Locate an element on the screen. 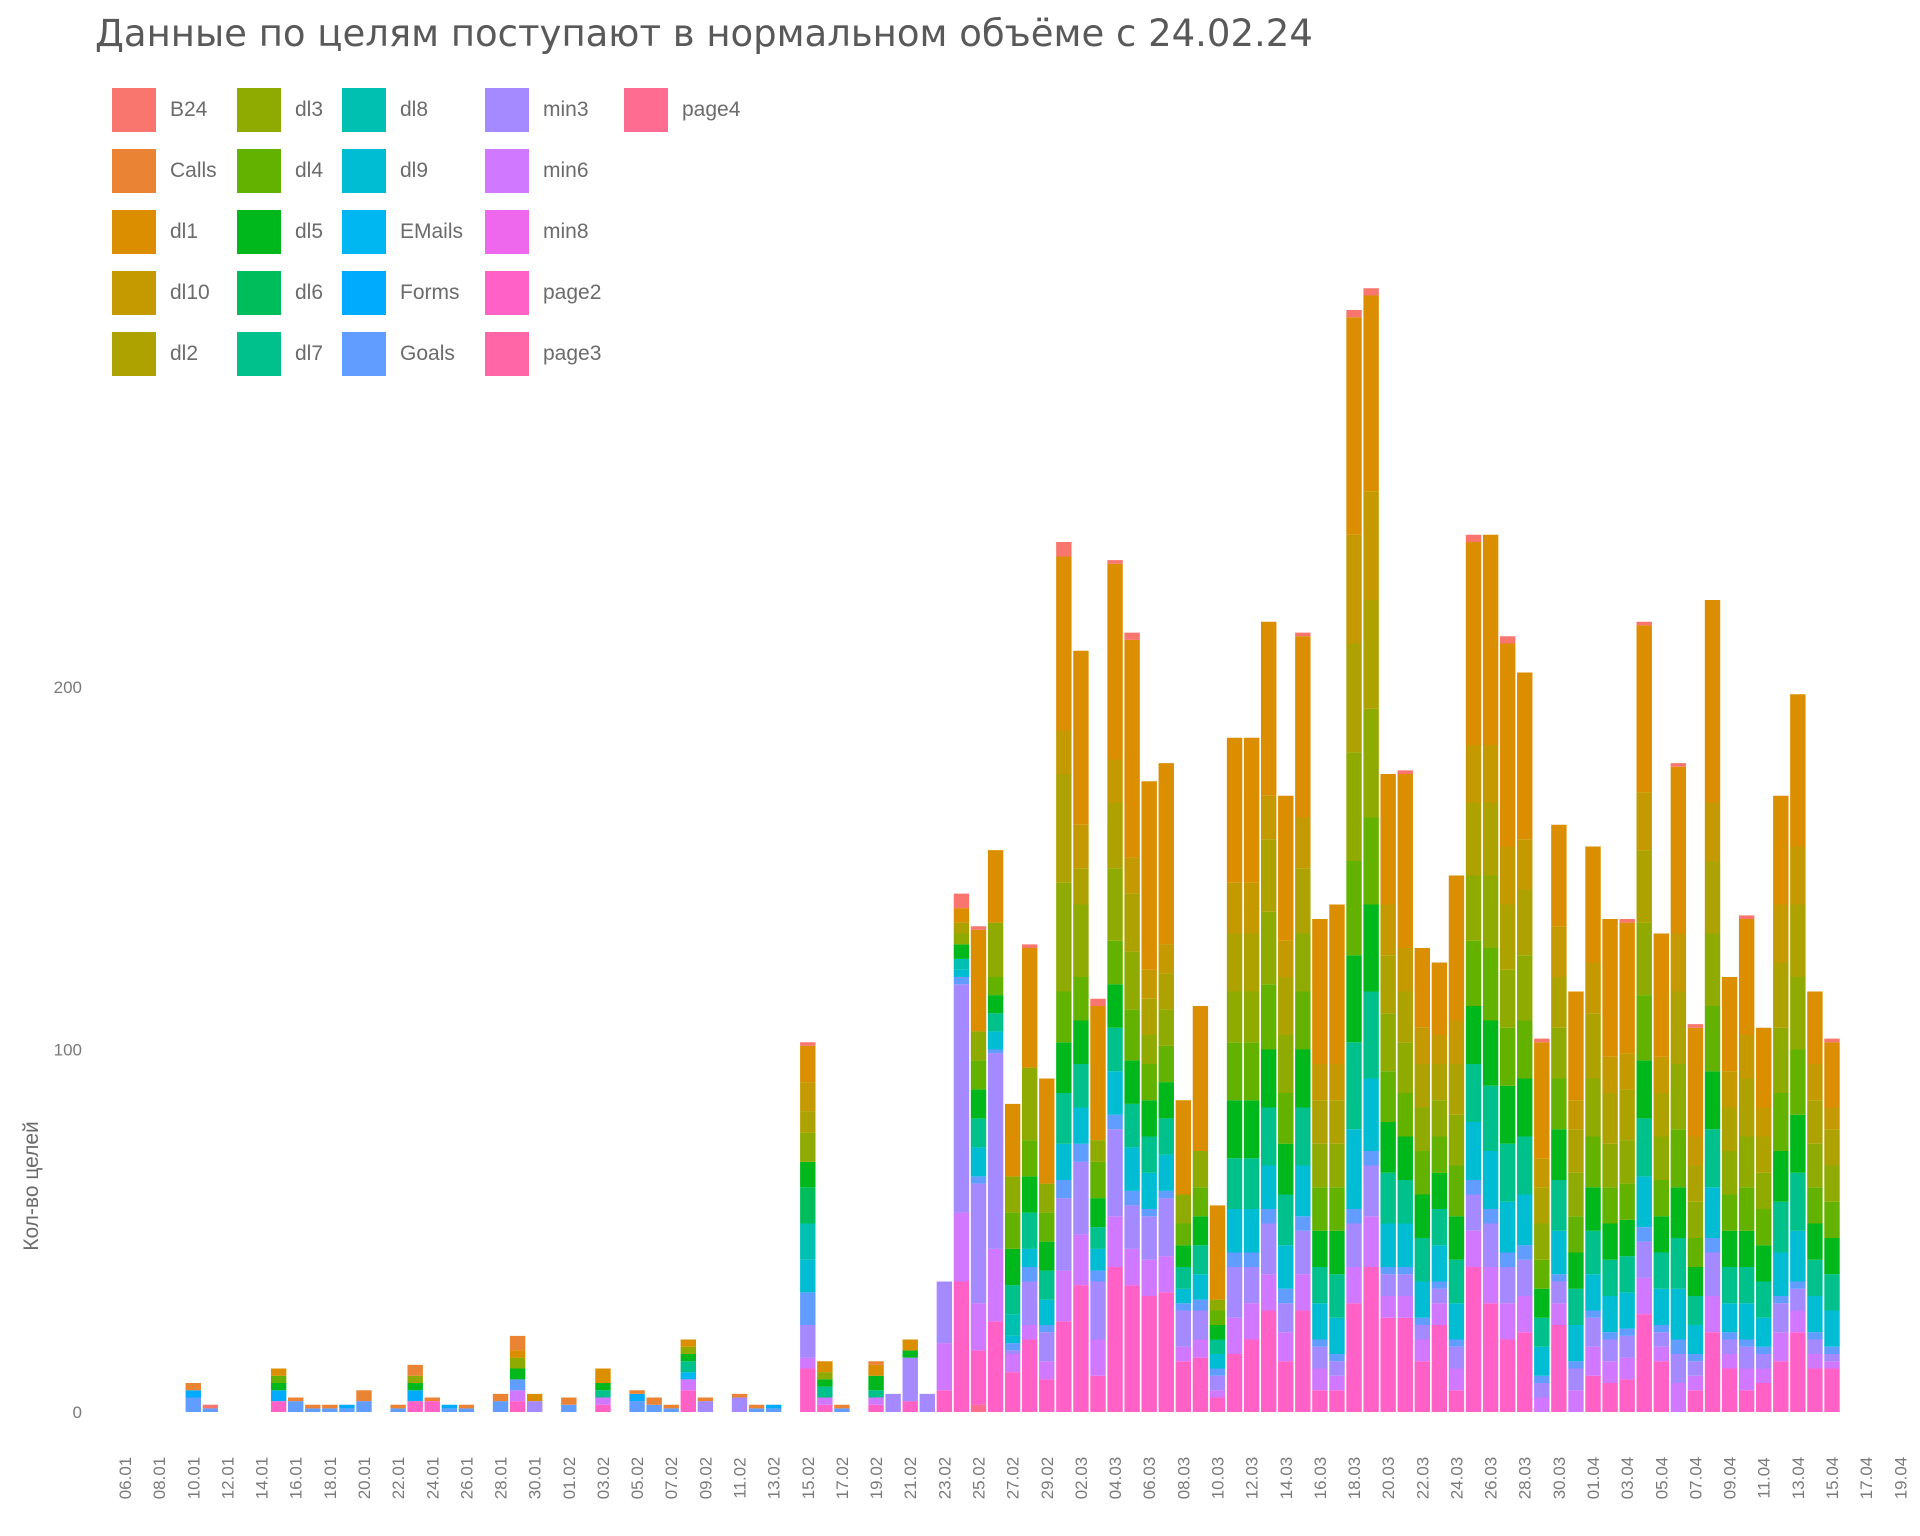 The image size is (1920, 1536). legend-label: page2 is located at coordinates (572, 292).